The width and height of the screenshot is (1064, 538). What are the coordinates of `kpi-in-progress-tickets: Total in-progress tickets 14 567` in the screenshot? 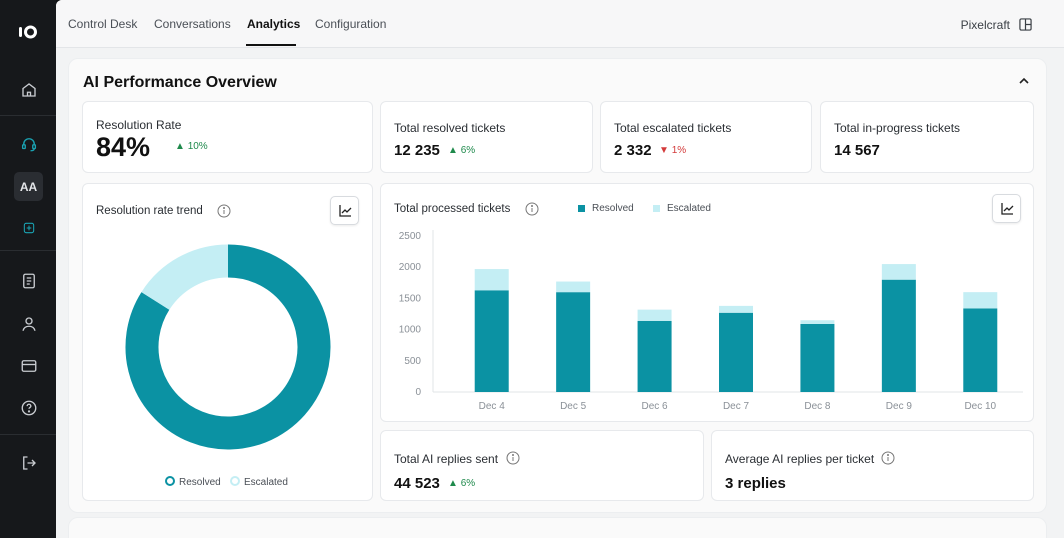 It's located at (927, 137).